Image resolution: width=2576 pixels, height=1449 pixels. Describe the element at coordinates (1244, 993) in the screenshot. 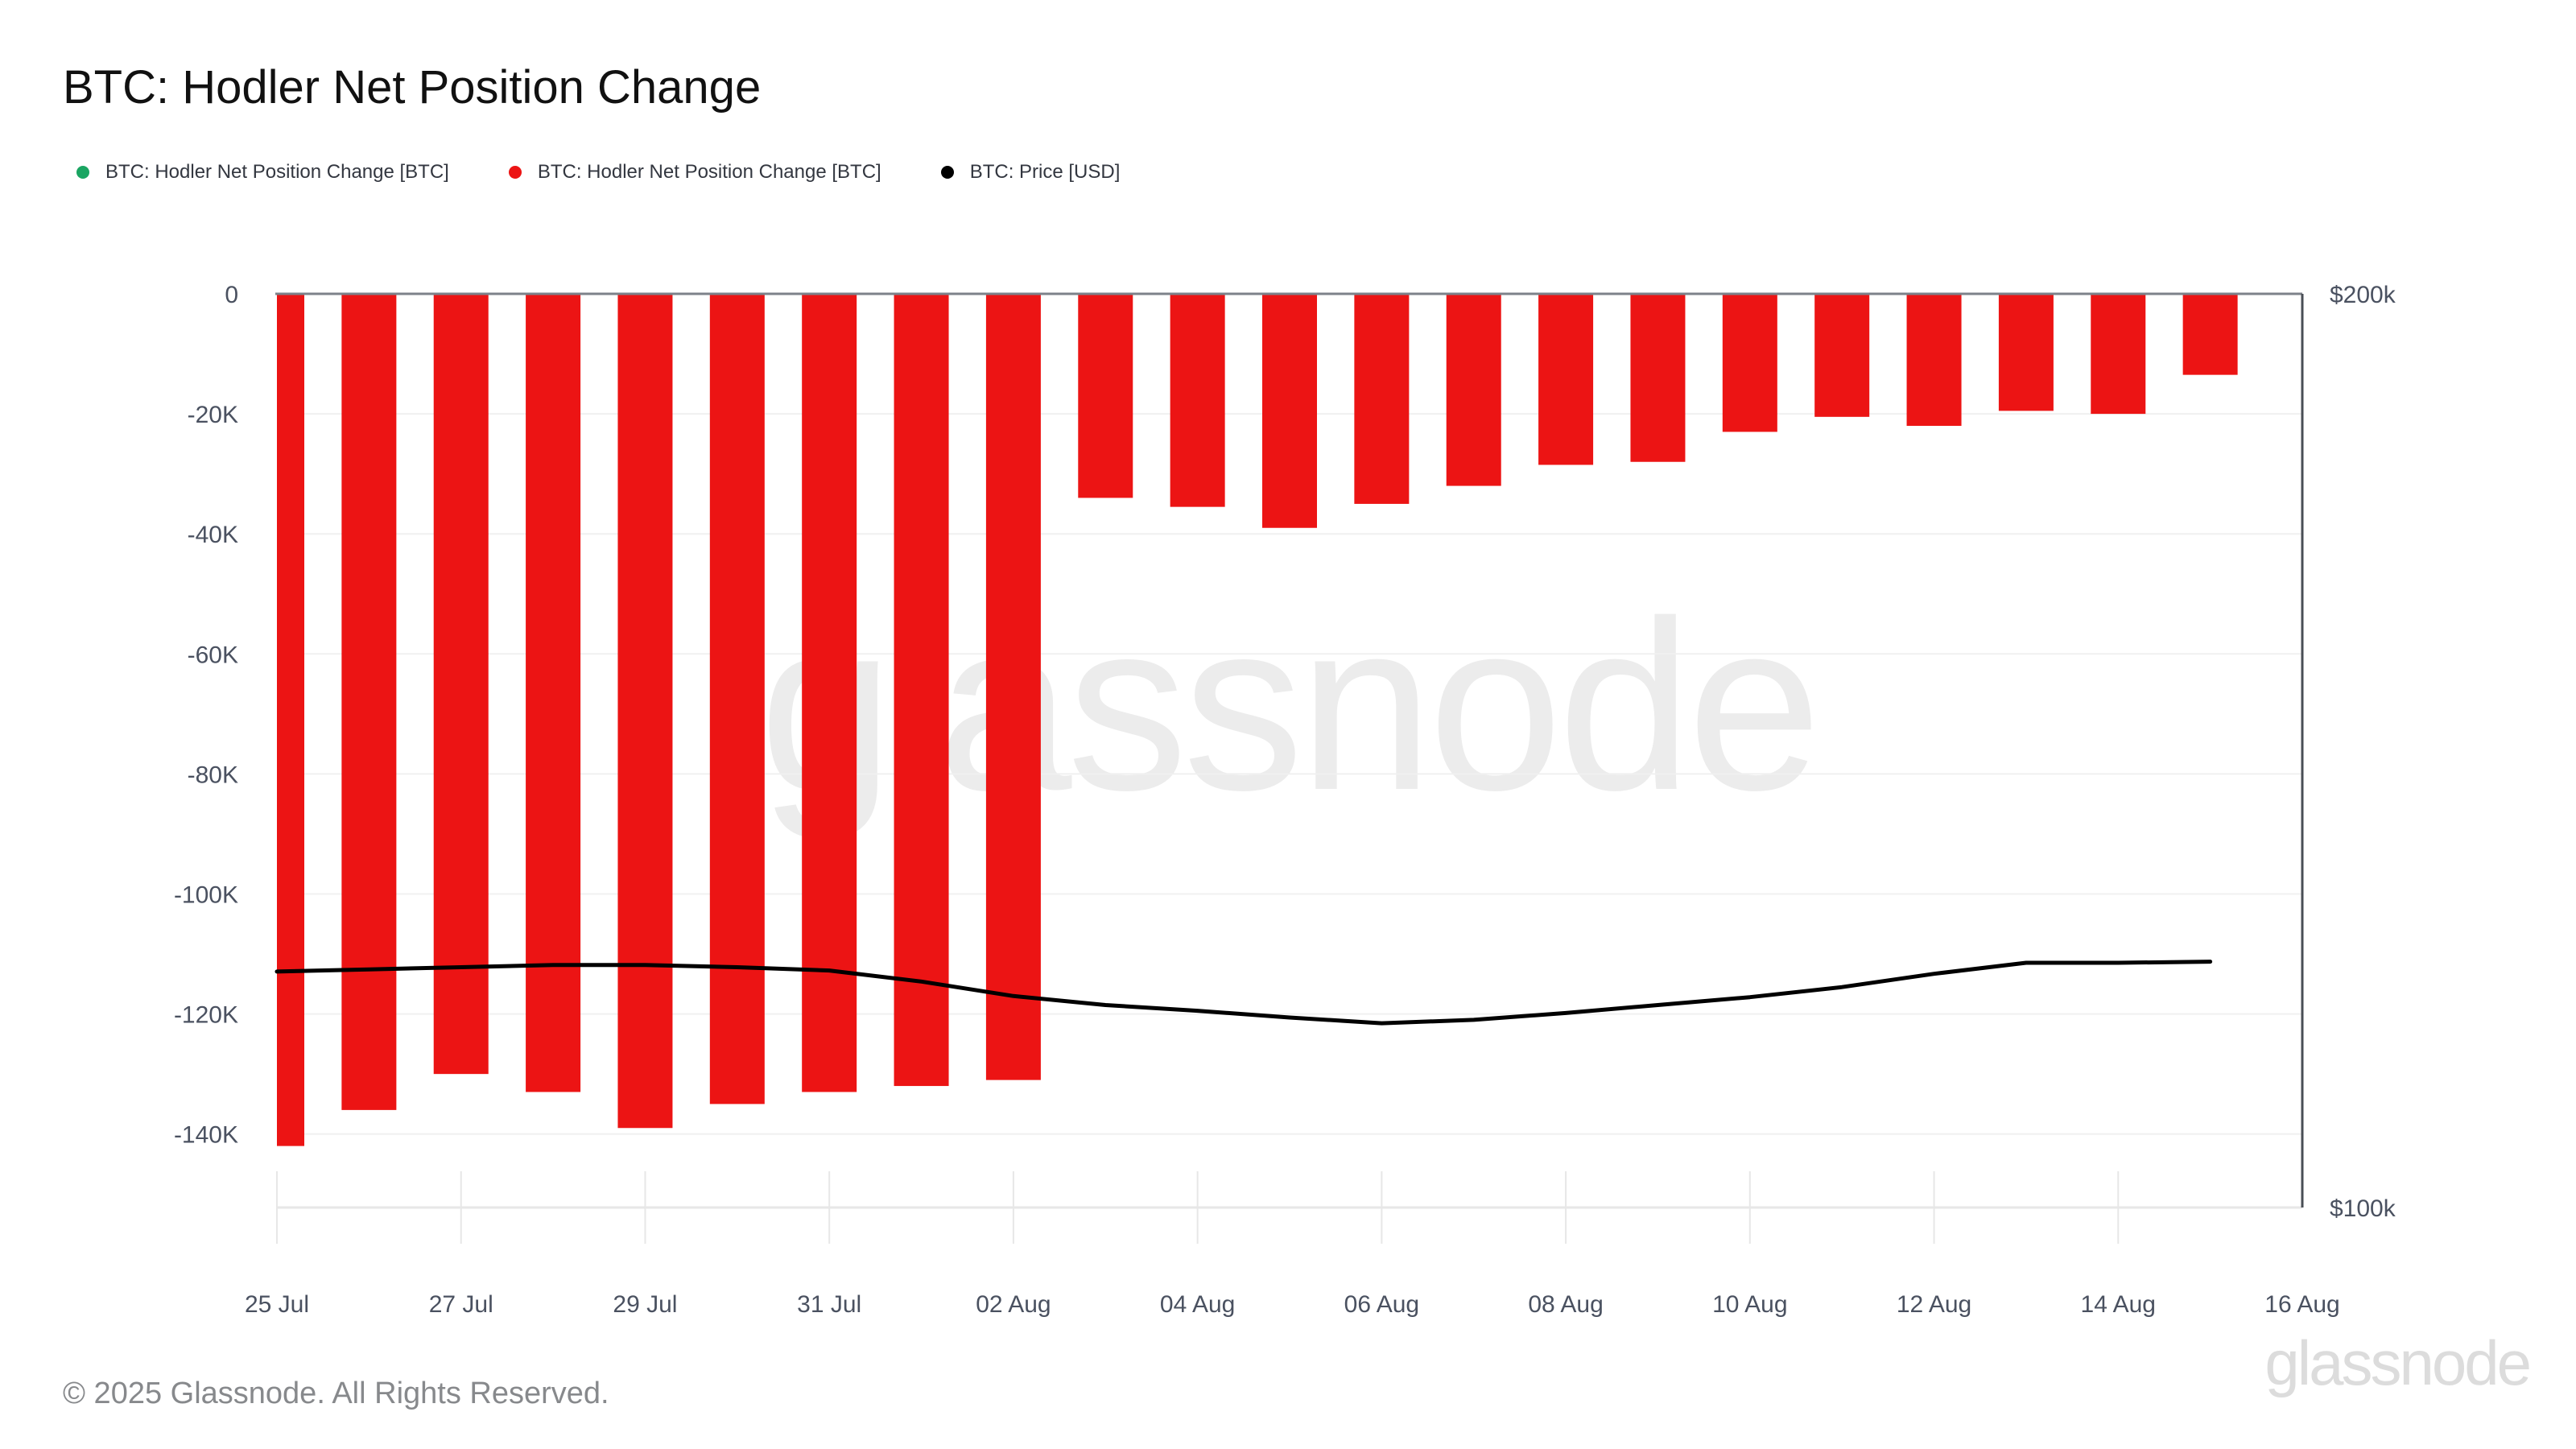

I see `price-line` at that location.